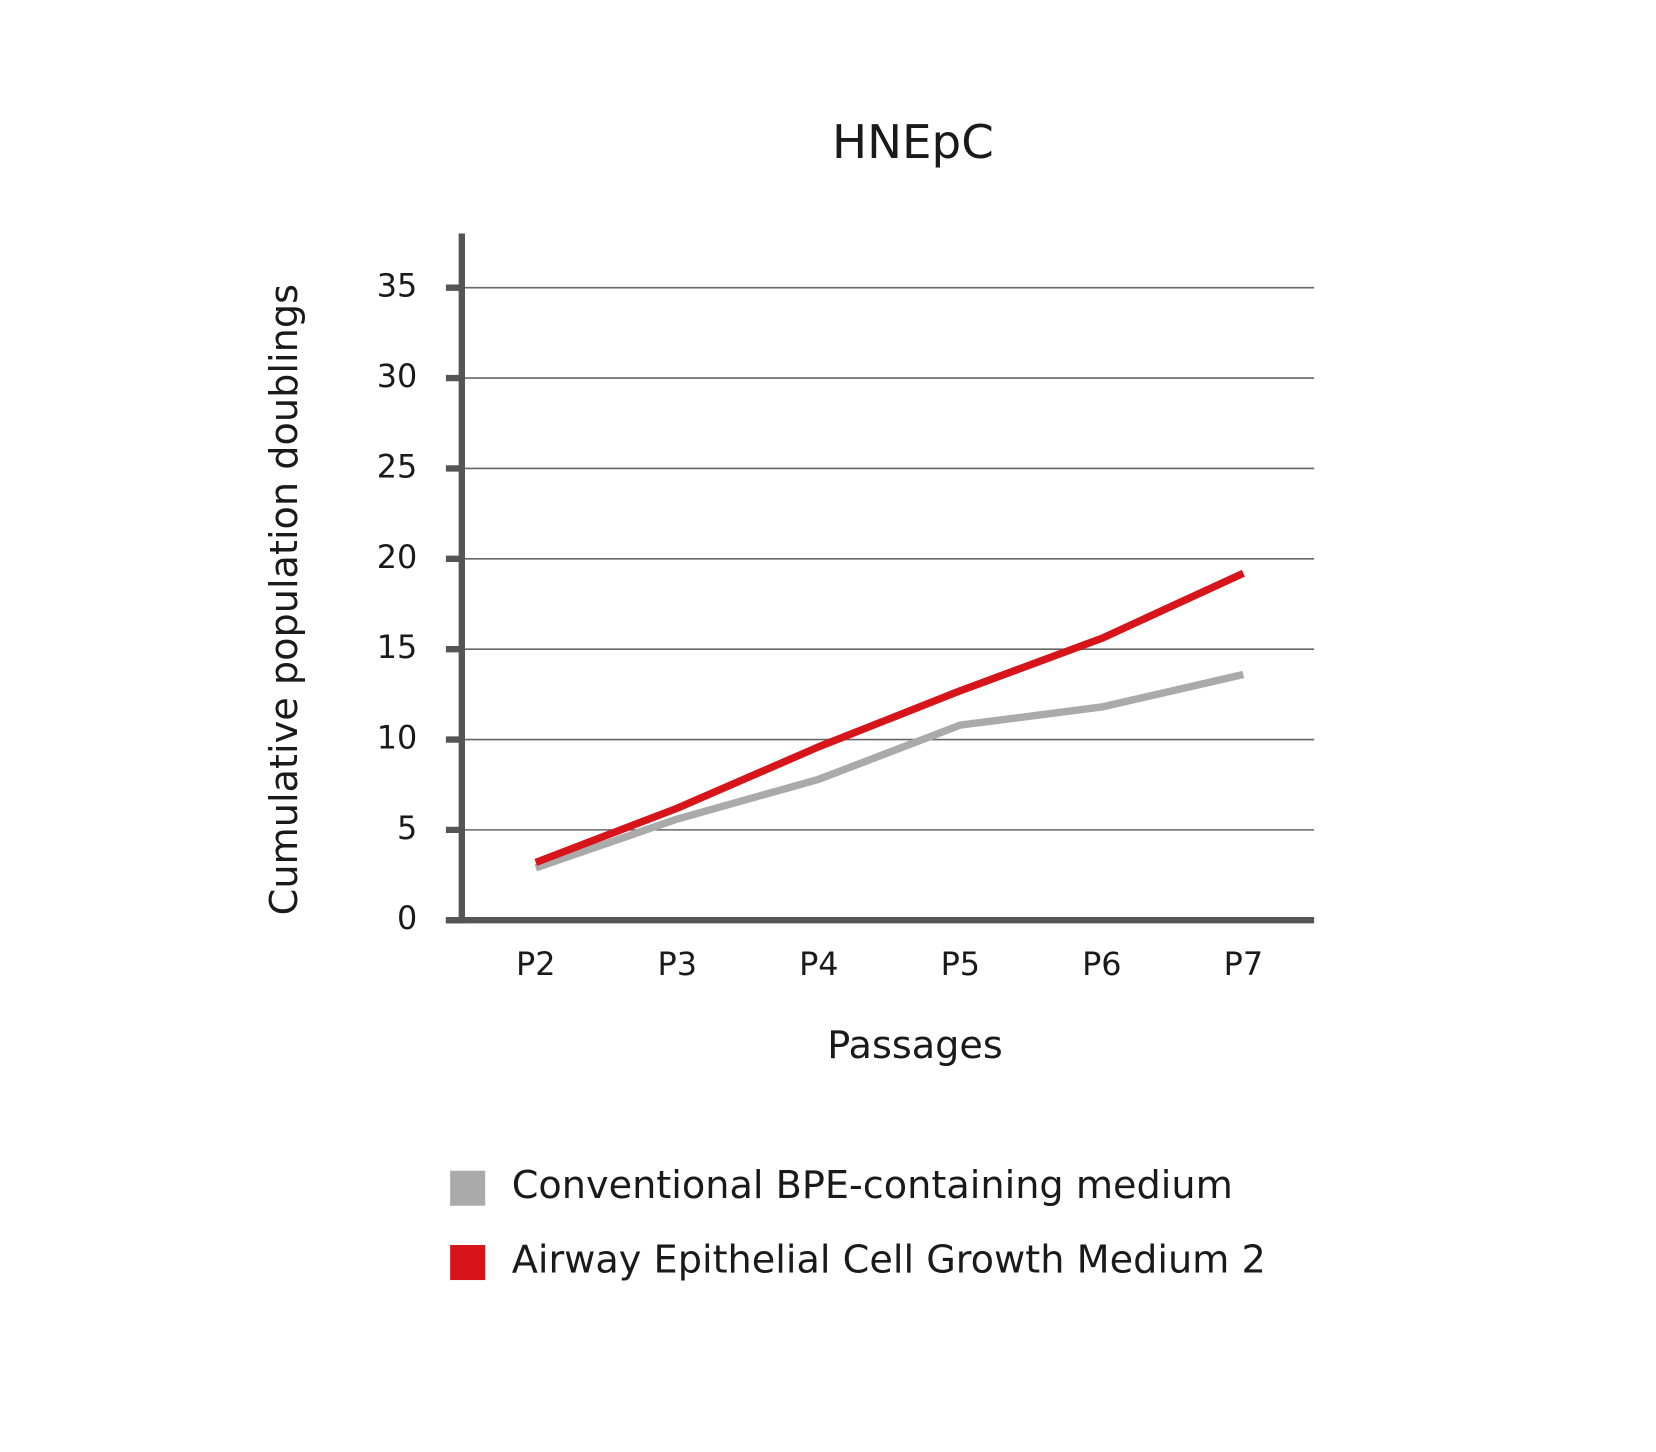 The width and height of the screenshot is (1656, 1452). I want to click on y-tick-label: 20, so click(397, 557).